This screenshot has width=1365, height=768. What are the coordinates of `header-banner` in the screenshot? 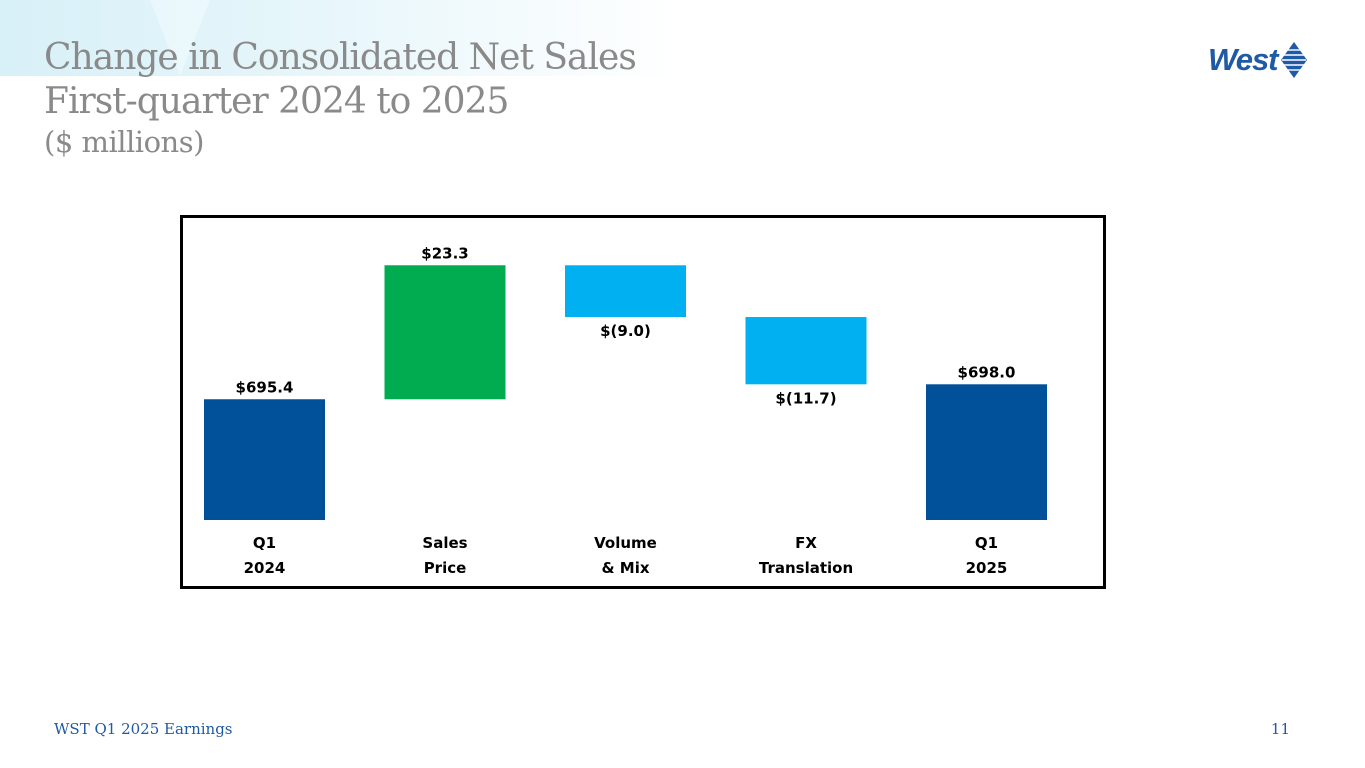 It's located at (340, 38).